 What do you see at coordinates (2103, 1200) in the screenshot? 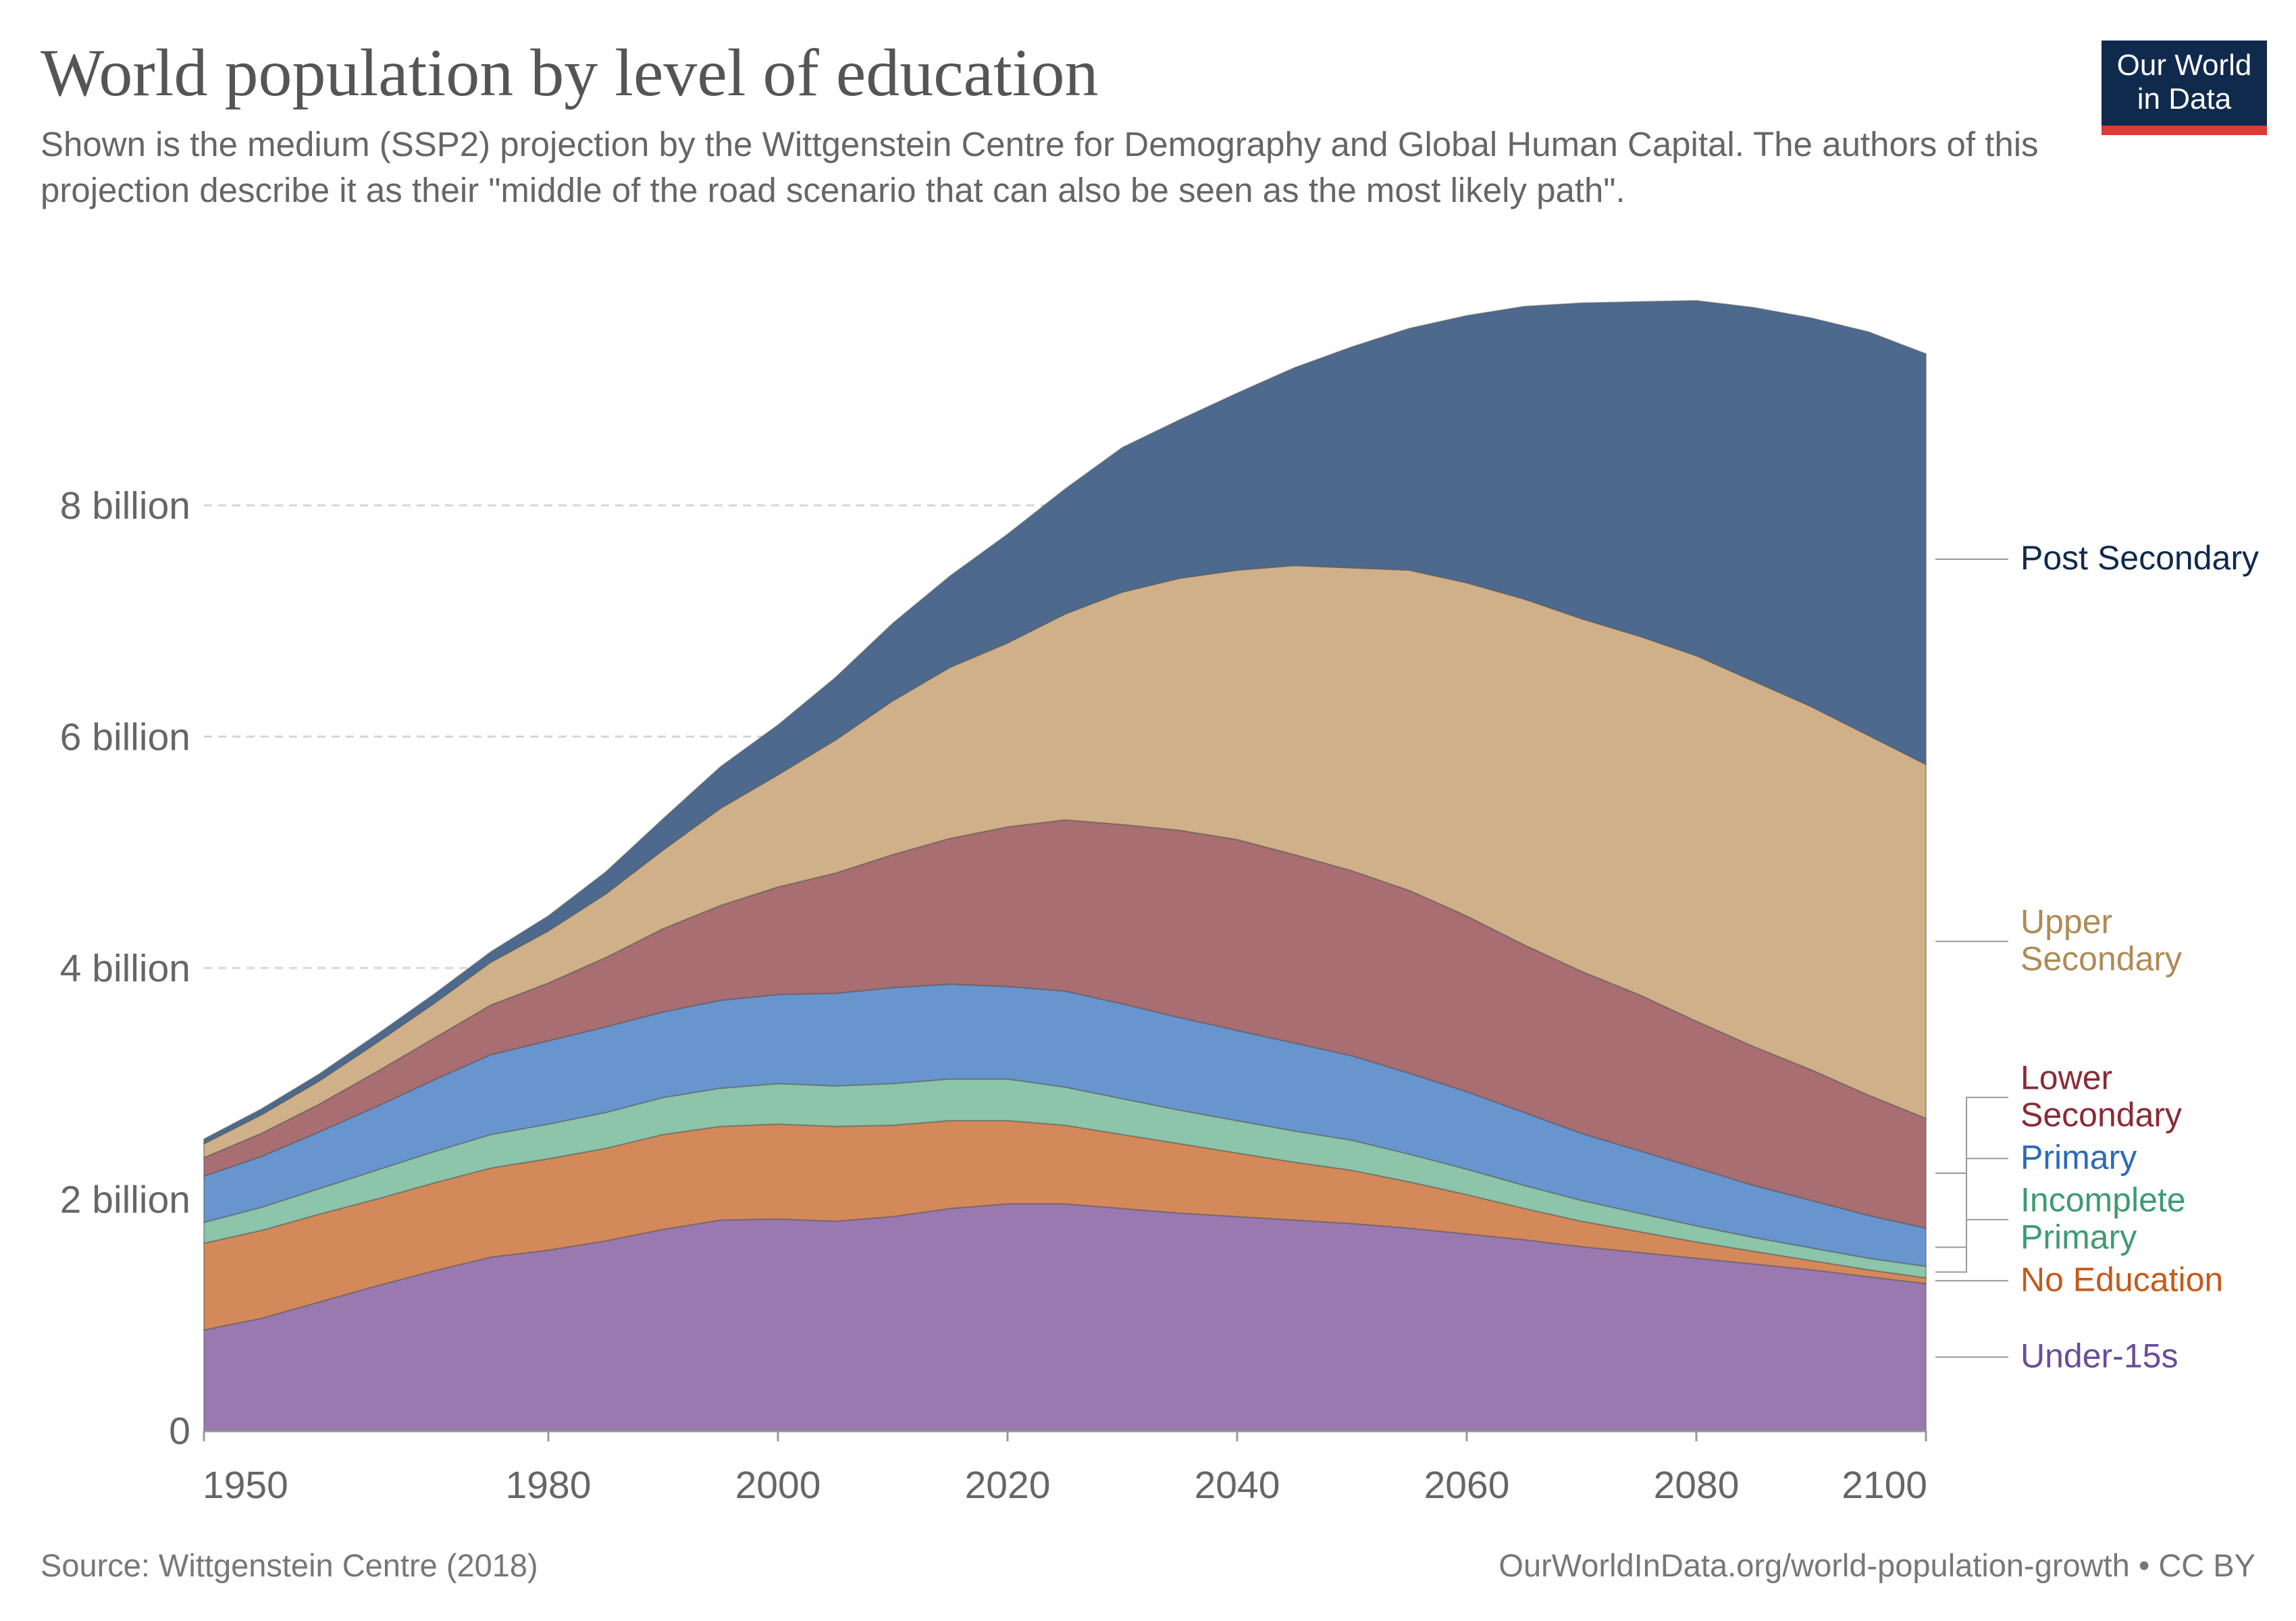
I see `legend-label: Incomplete` at bounding box center [2103, 1200].